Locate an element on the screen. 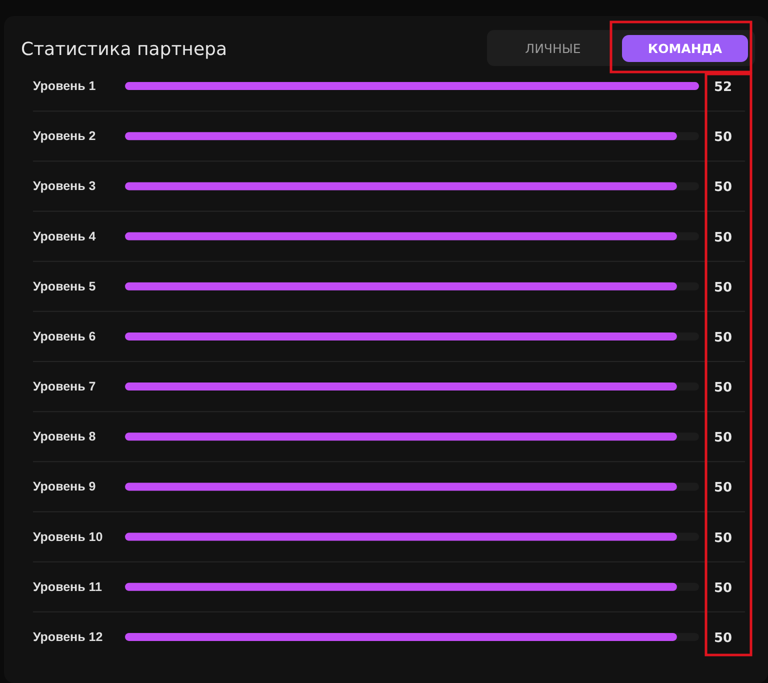  y-tick-label: Уровень 1 is located at coordinates (64, 86).